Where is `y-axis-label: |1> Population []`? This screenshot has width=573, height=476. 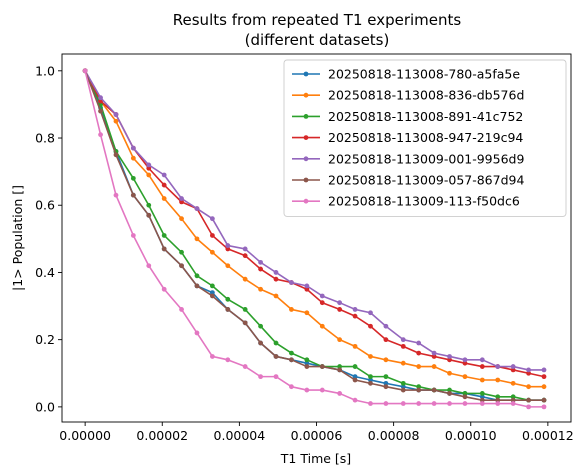
y-axis-label: |1> Population [] is located at coordinates (17, 238).